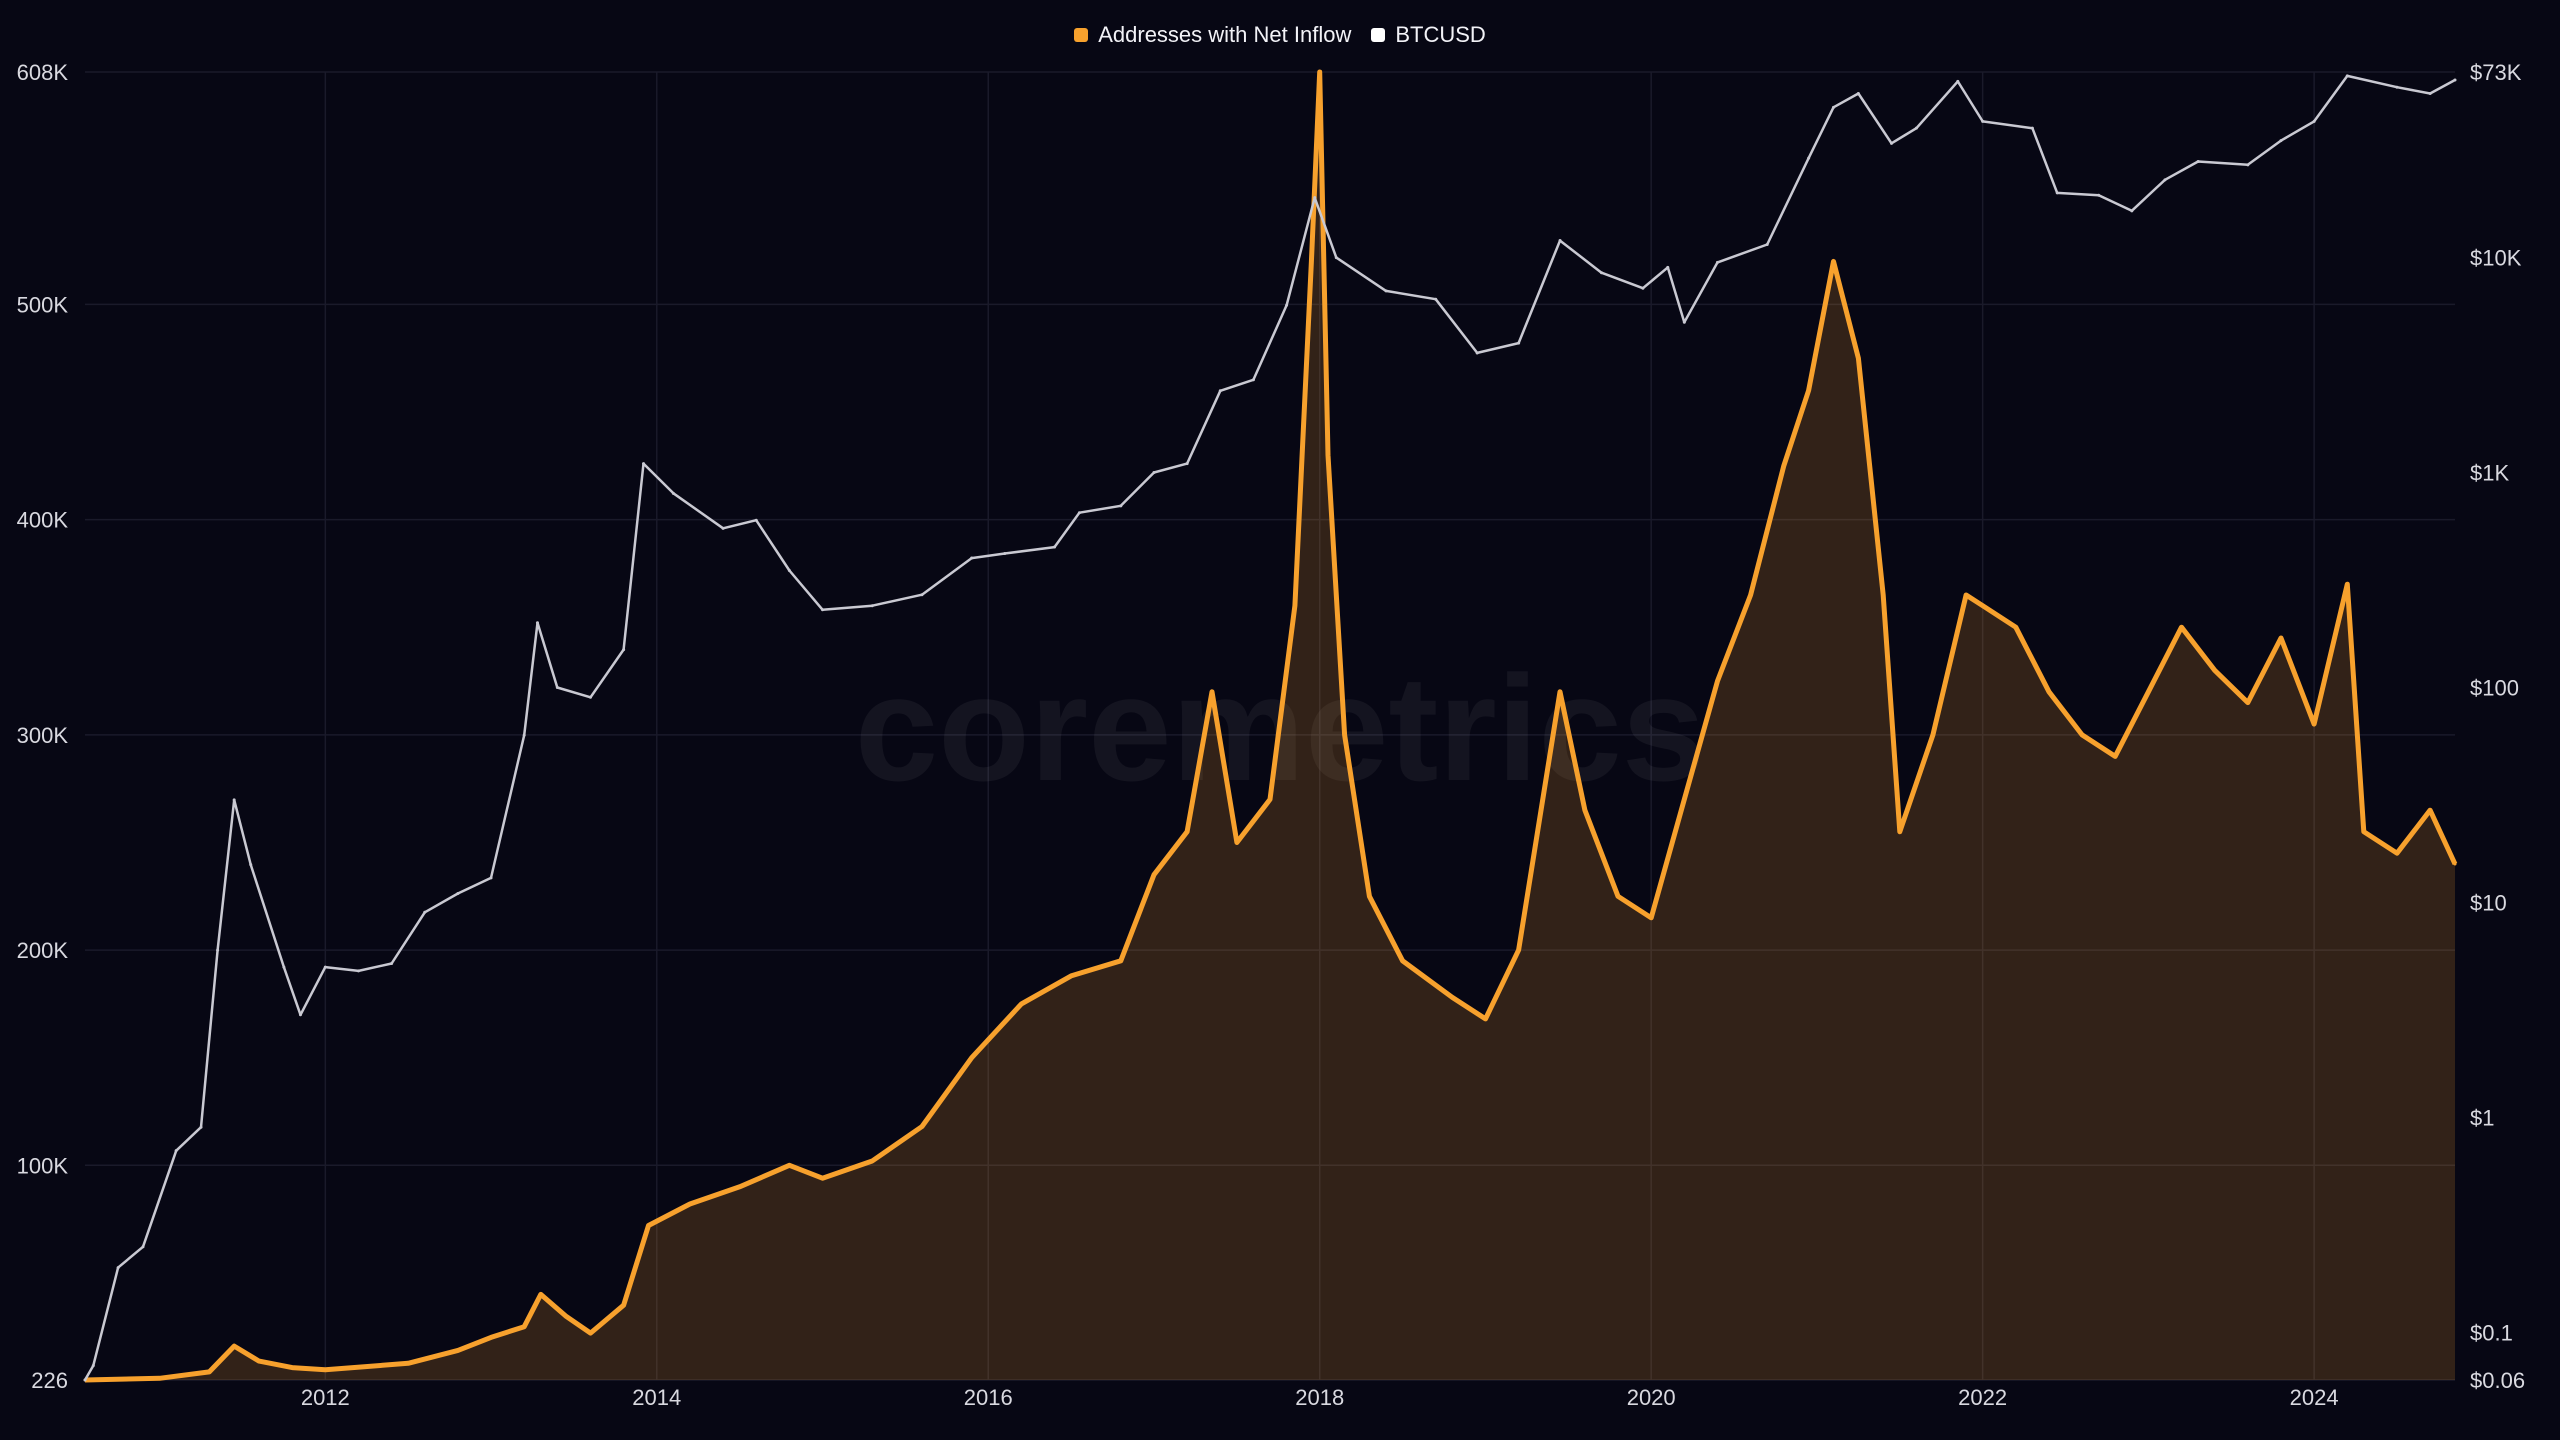 Image resolution: width=2560 pixels, height=1440 pixels. I want to click on legend-item-btcusd: BTCUSD, so click(1428, 35).